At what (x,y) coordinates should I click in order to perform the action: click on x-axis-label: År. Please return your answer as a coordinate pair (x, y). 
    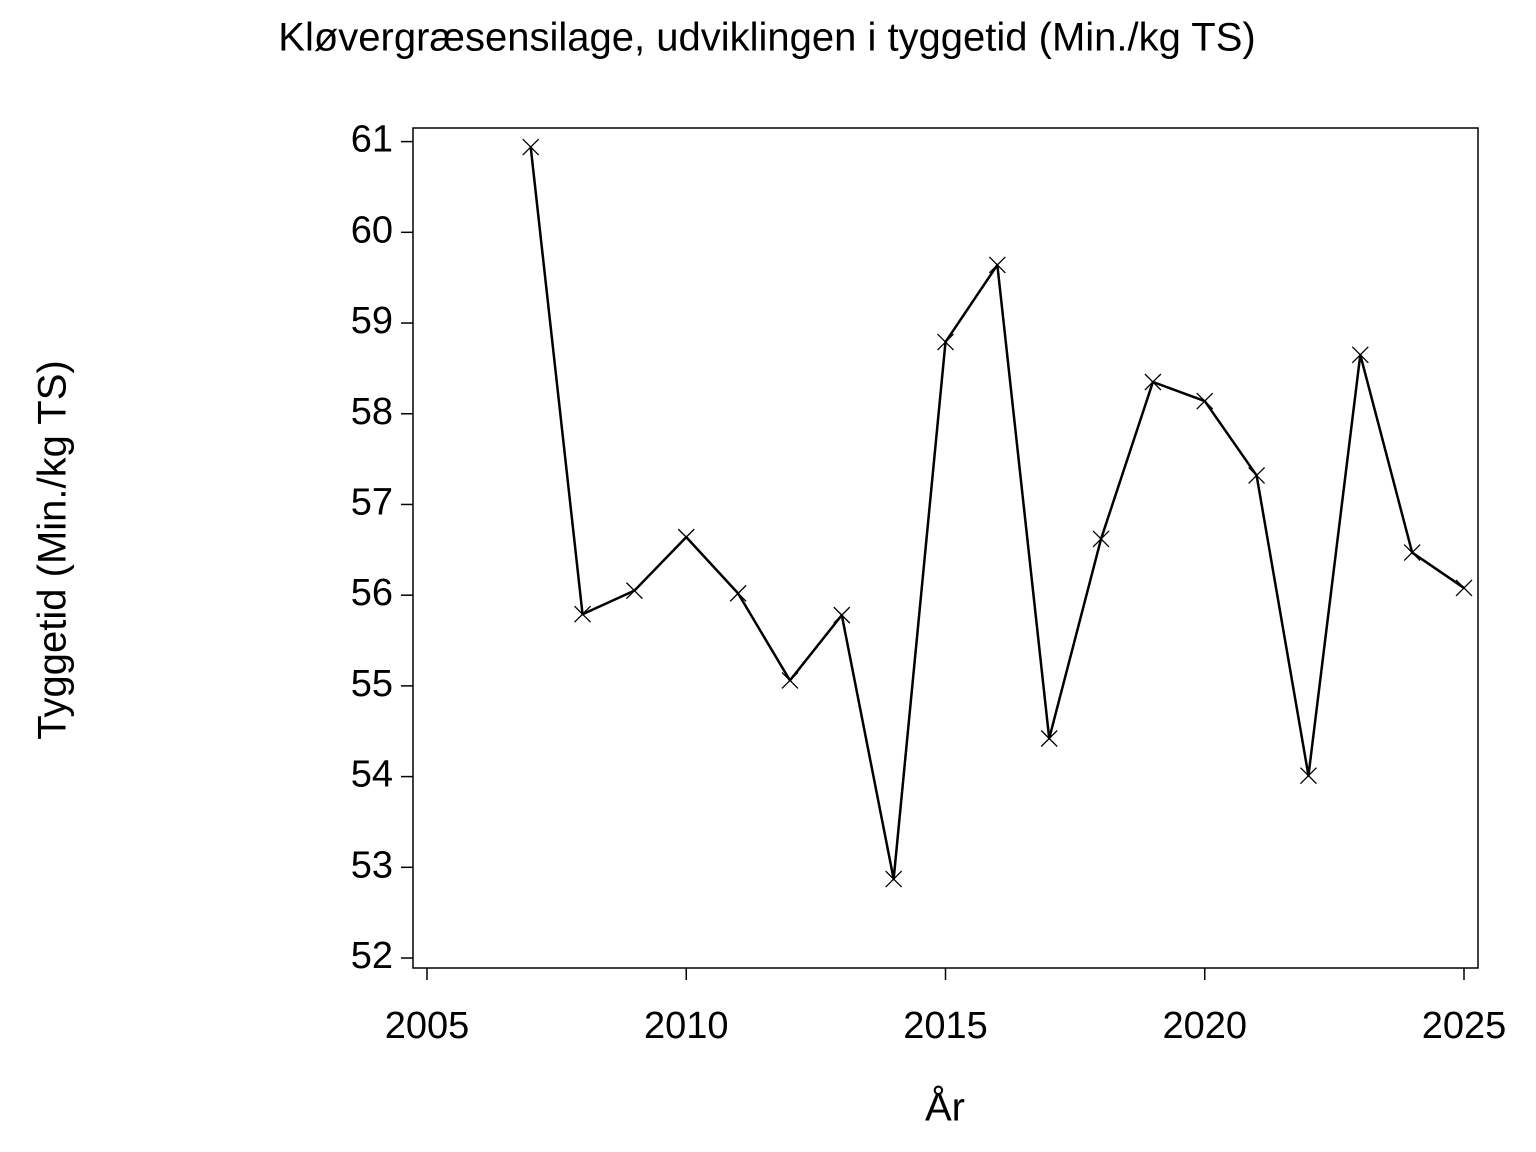
    Looking at the image, I should click on (945, 1107).